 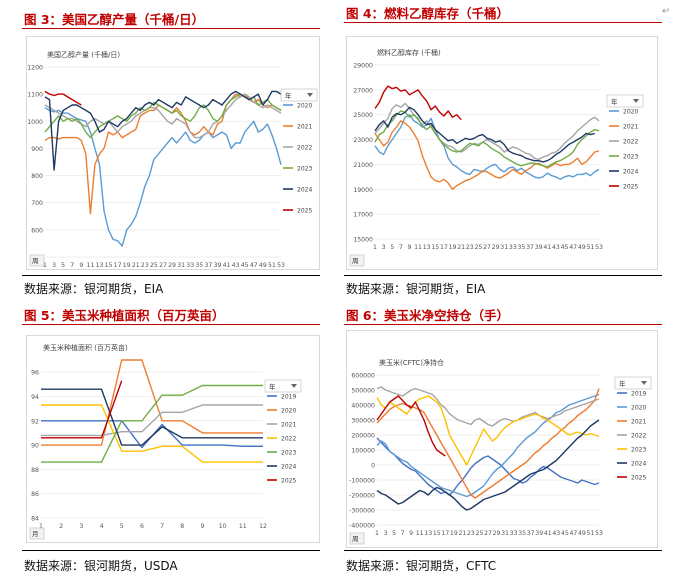 What do you see at coordinates (363, 451) in the screenshot?
I see `y-tick-label: 100000` at bounding box center [363, 451].